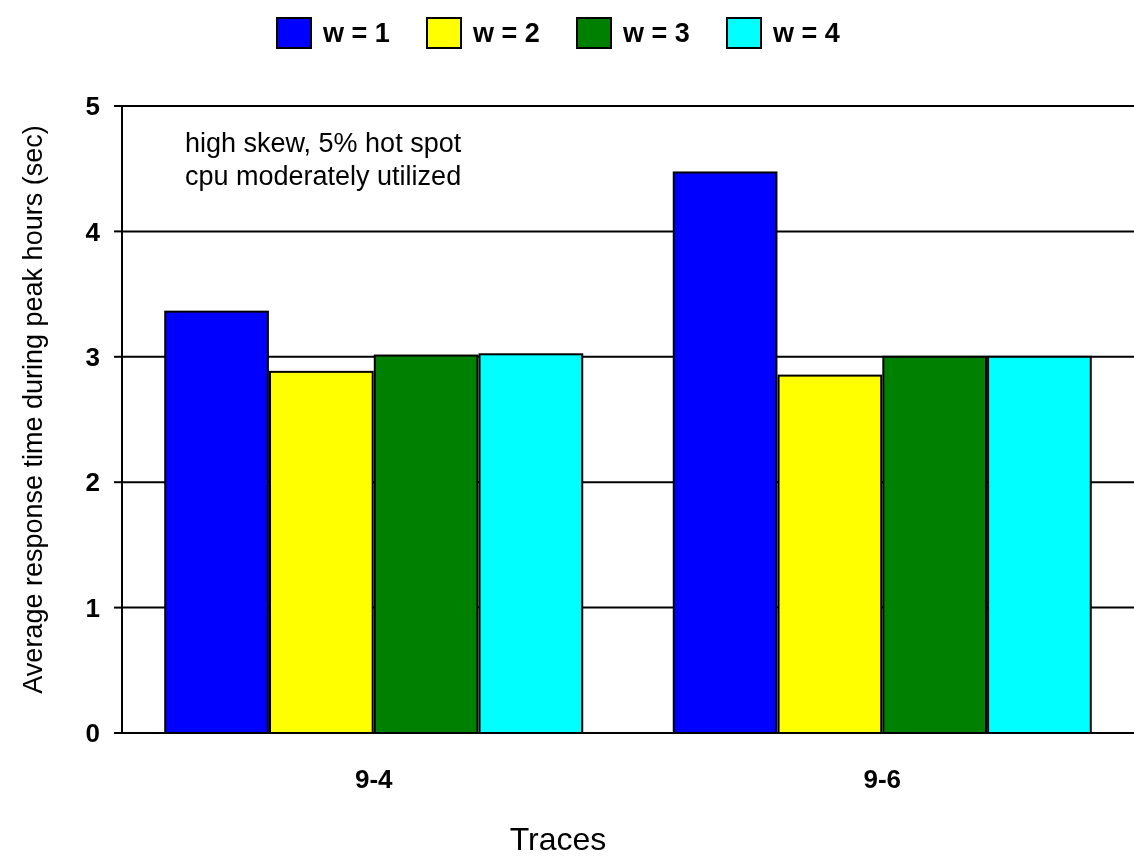 The height and width of the screenshot is (858, 1134). I want to click on y-tick-label: 1, so click(92, 607).